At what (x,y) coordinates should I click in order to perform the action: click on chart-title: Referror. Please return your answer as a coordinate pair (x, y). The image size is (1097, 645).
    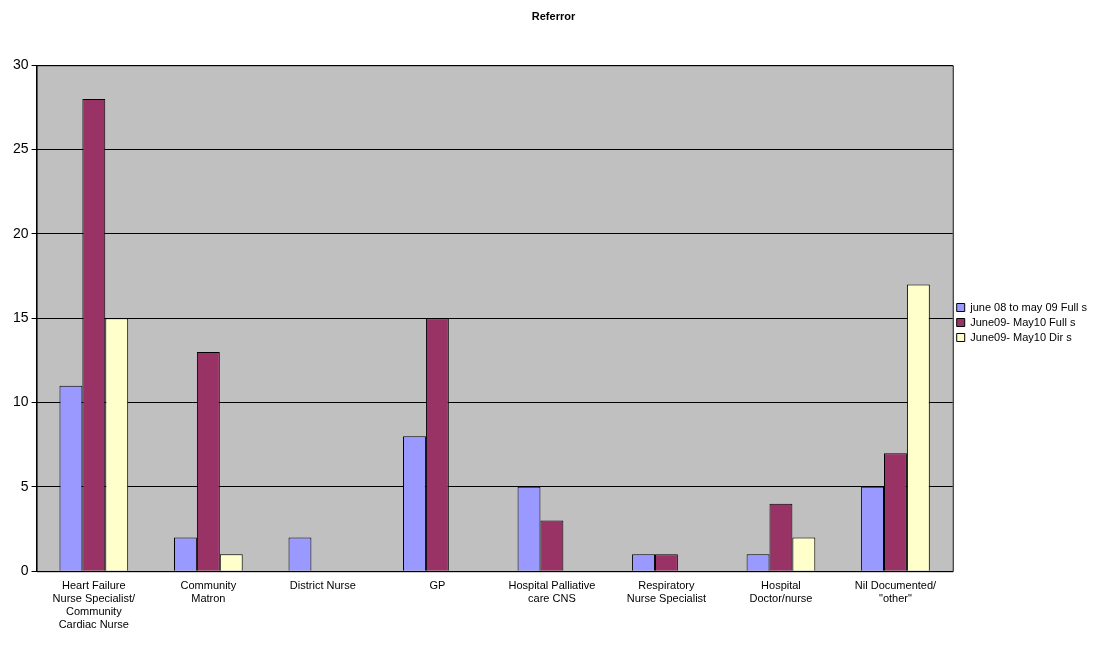
    Looking at the image, I should click on (553, 15).